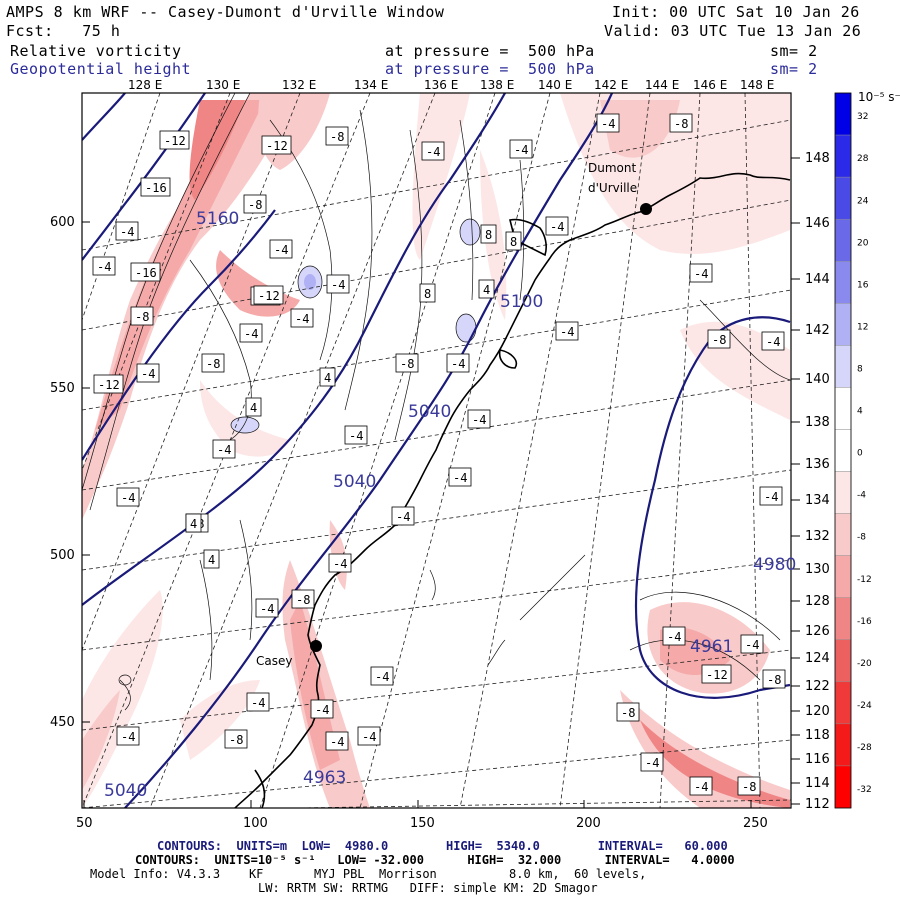  What do you see at coordinates (823, 379) in the screenshot?
I see `right-axis-label: 140 E` at bounding box center [823, 379].